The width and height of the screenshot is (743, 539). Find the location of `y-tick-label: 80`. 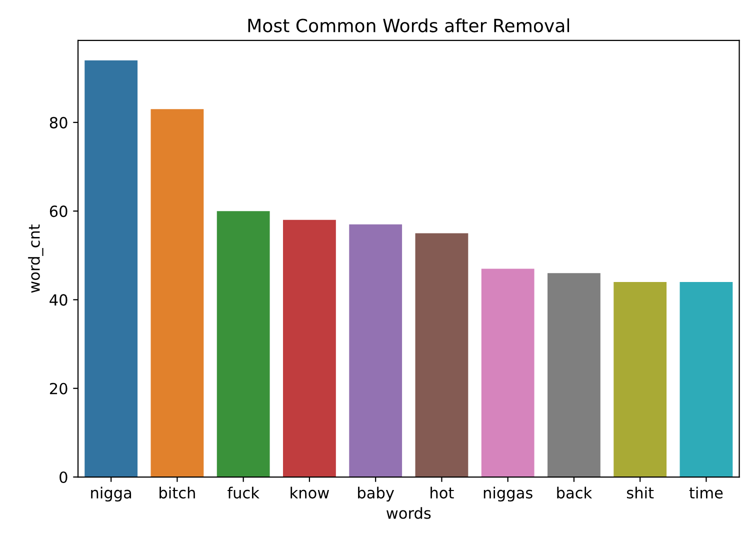

y-tick-label: 80 is located at coordinates (59, 122).